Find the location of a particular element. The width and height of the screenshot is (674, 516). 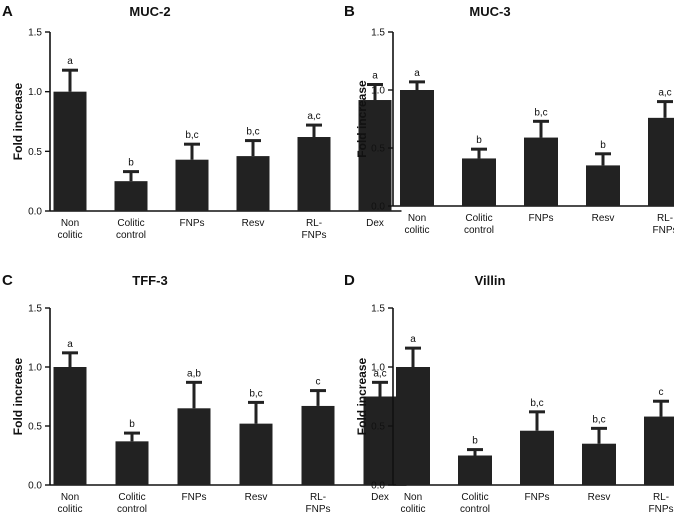

significance-label: a,b is located at coordinates (194, 373).